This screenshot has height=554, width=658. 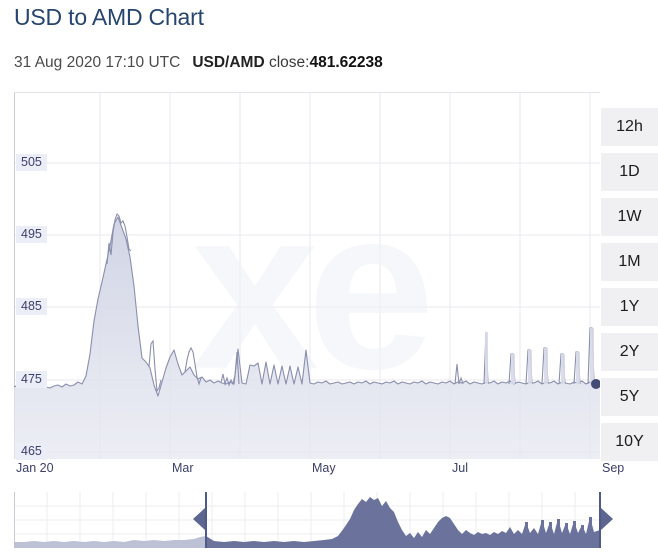 I want to click on navigator-handle-left, so click(x=206, y=520).